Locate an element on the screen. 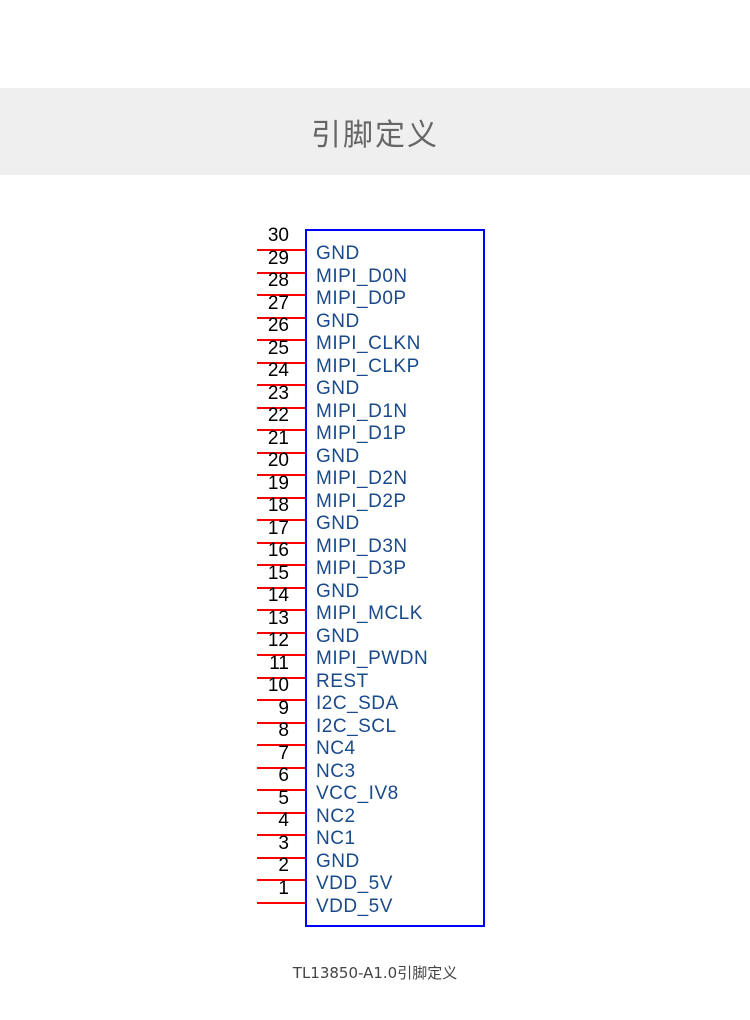 The image size is (750, 1020). pin-label: VCC_IV8 is located at coordinates (357, 793).